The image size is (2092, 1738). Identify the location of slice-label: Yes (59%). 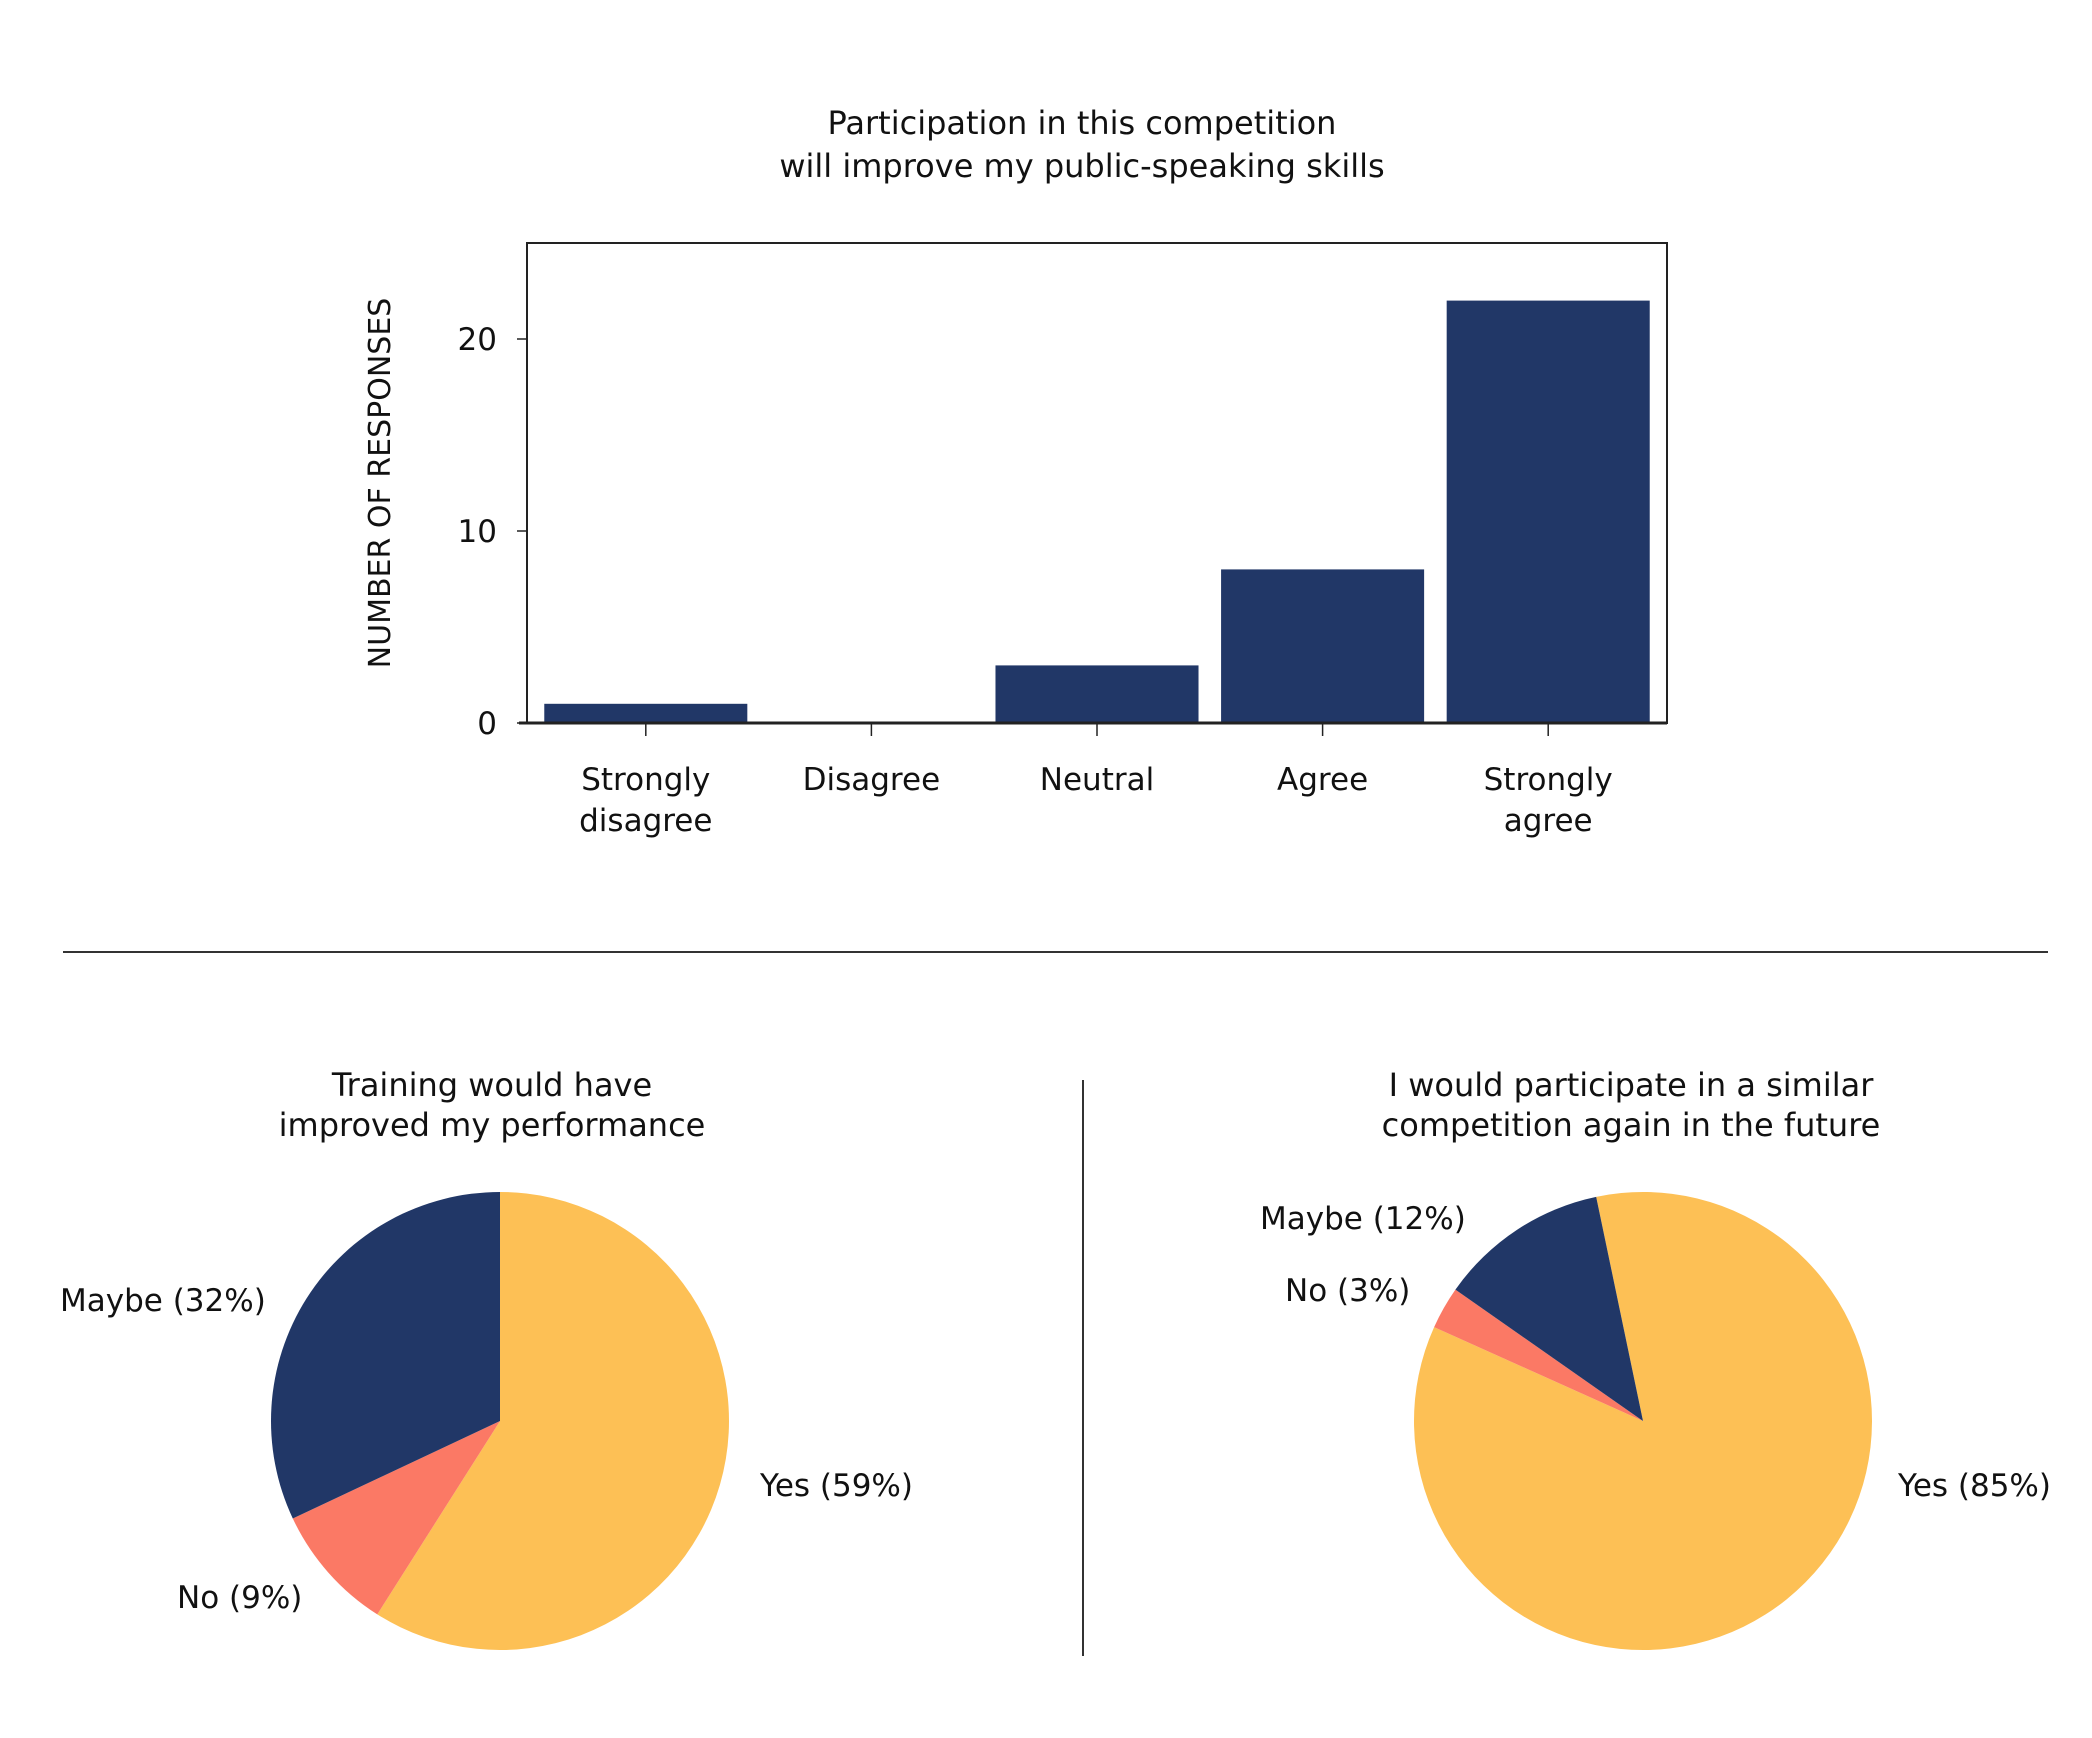
(836, 1486).